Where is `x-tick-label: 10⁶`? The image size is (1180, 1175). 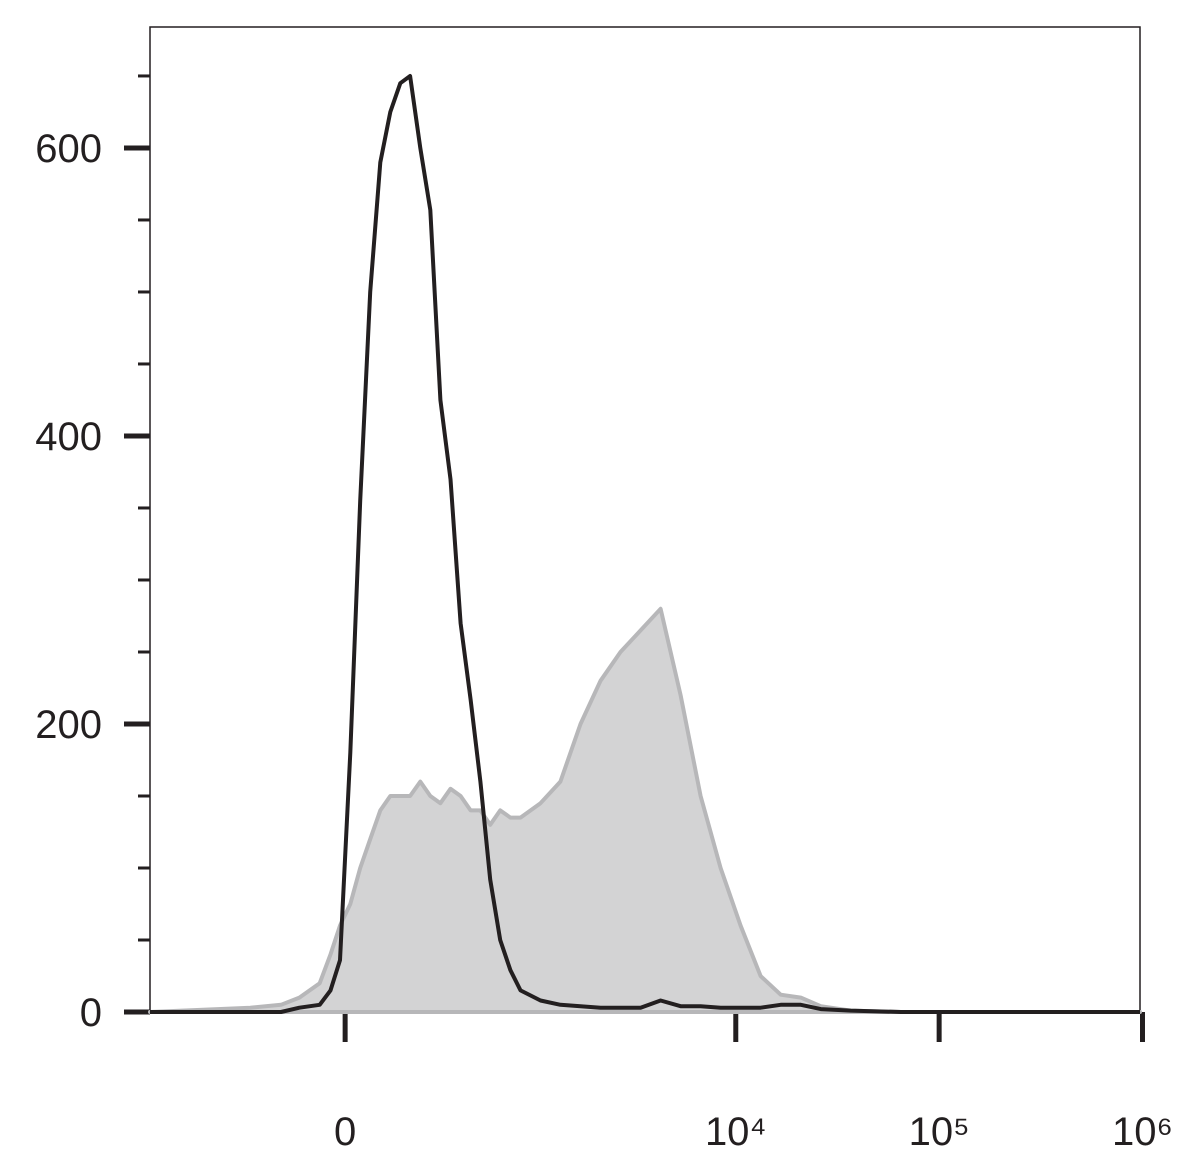 x-tick-label: 10⁶ is located at coordinates (1142, 1132).